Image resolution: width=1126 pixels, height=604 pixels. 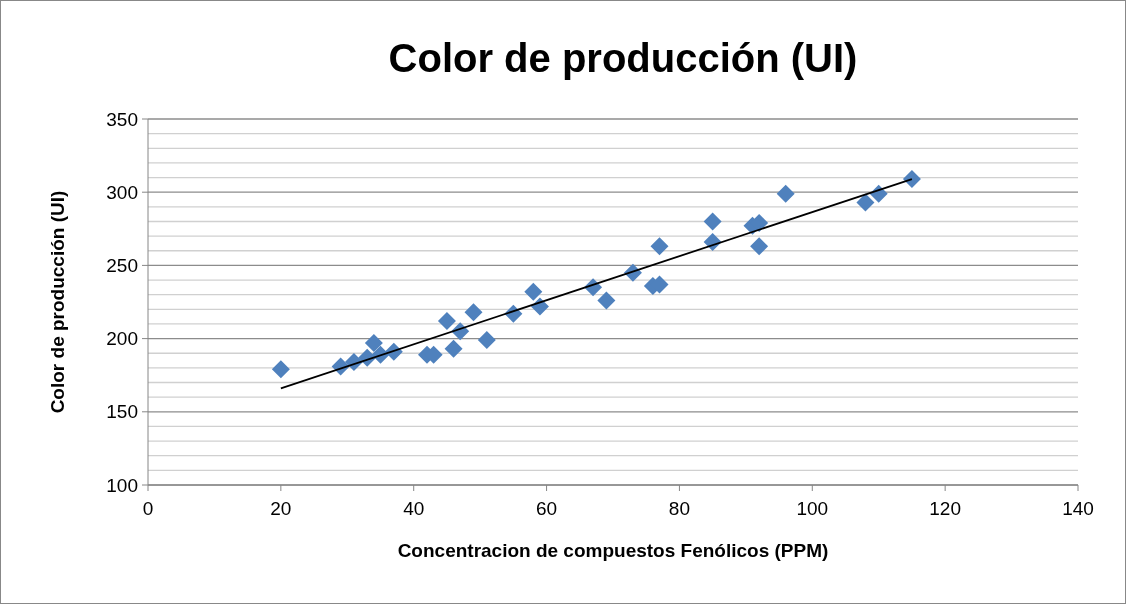 I want to click on x-tick-label: 100, so click(x=812, y=508).